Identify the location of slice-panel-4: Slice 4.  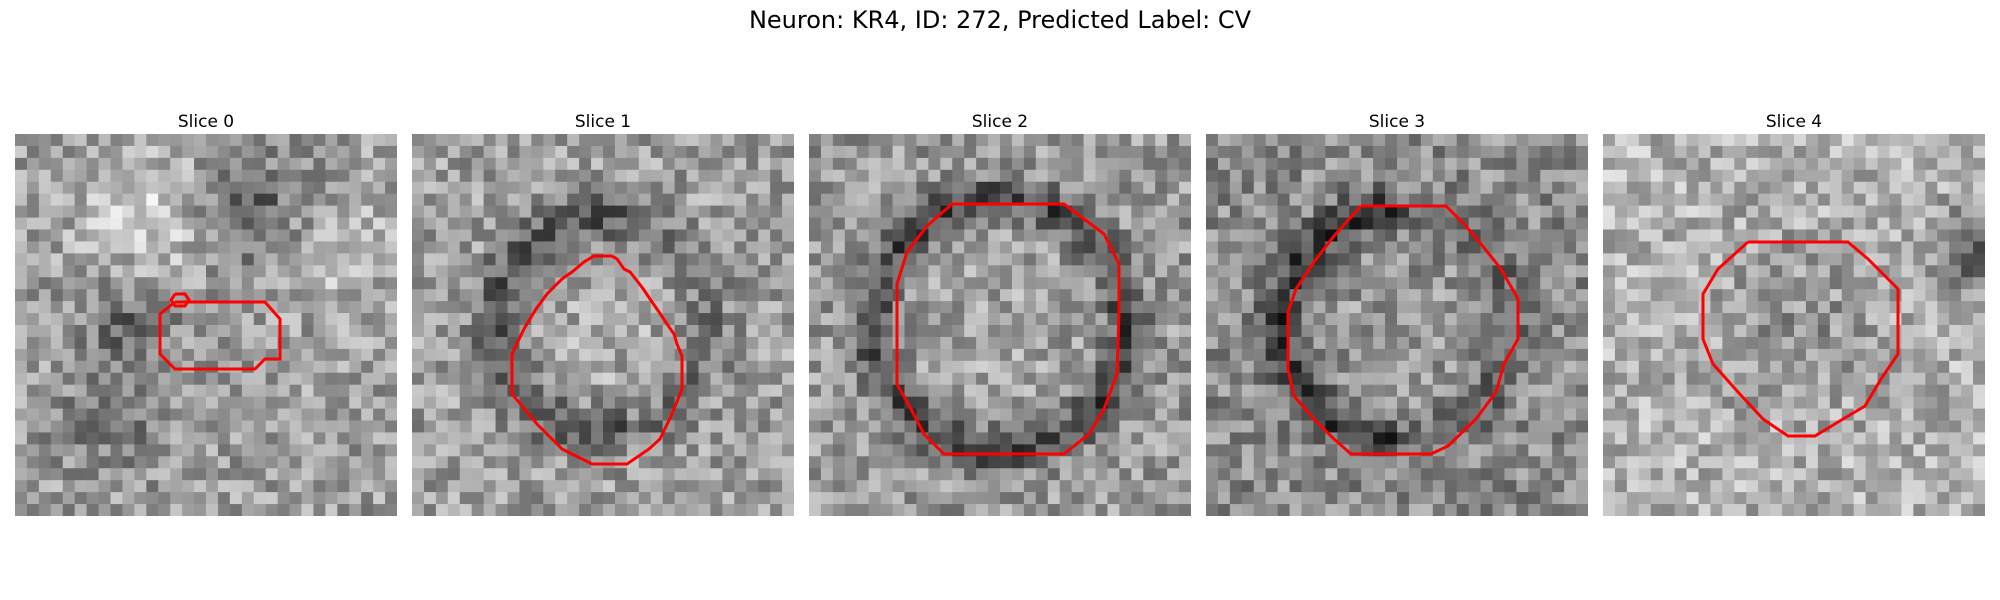
(1794, 313).